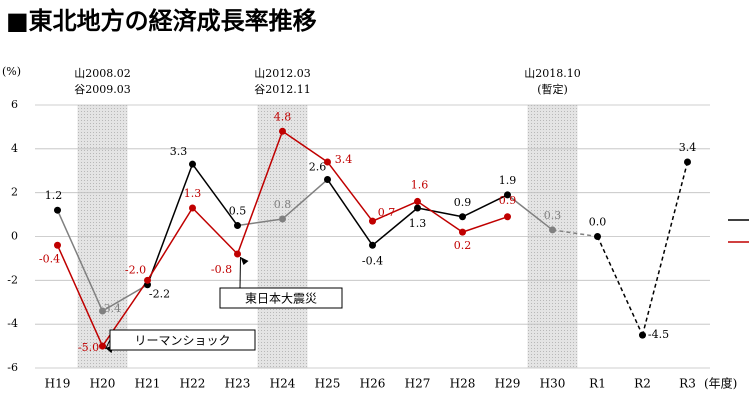 Image resolution: width=749 pixels, height=405 pixels. I want to click on x-tick-label: H23, so click(238, 384).